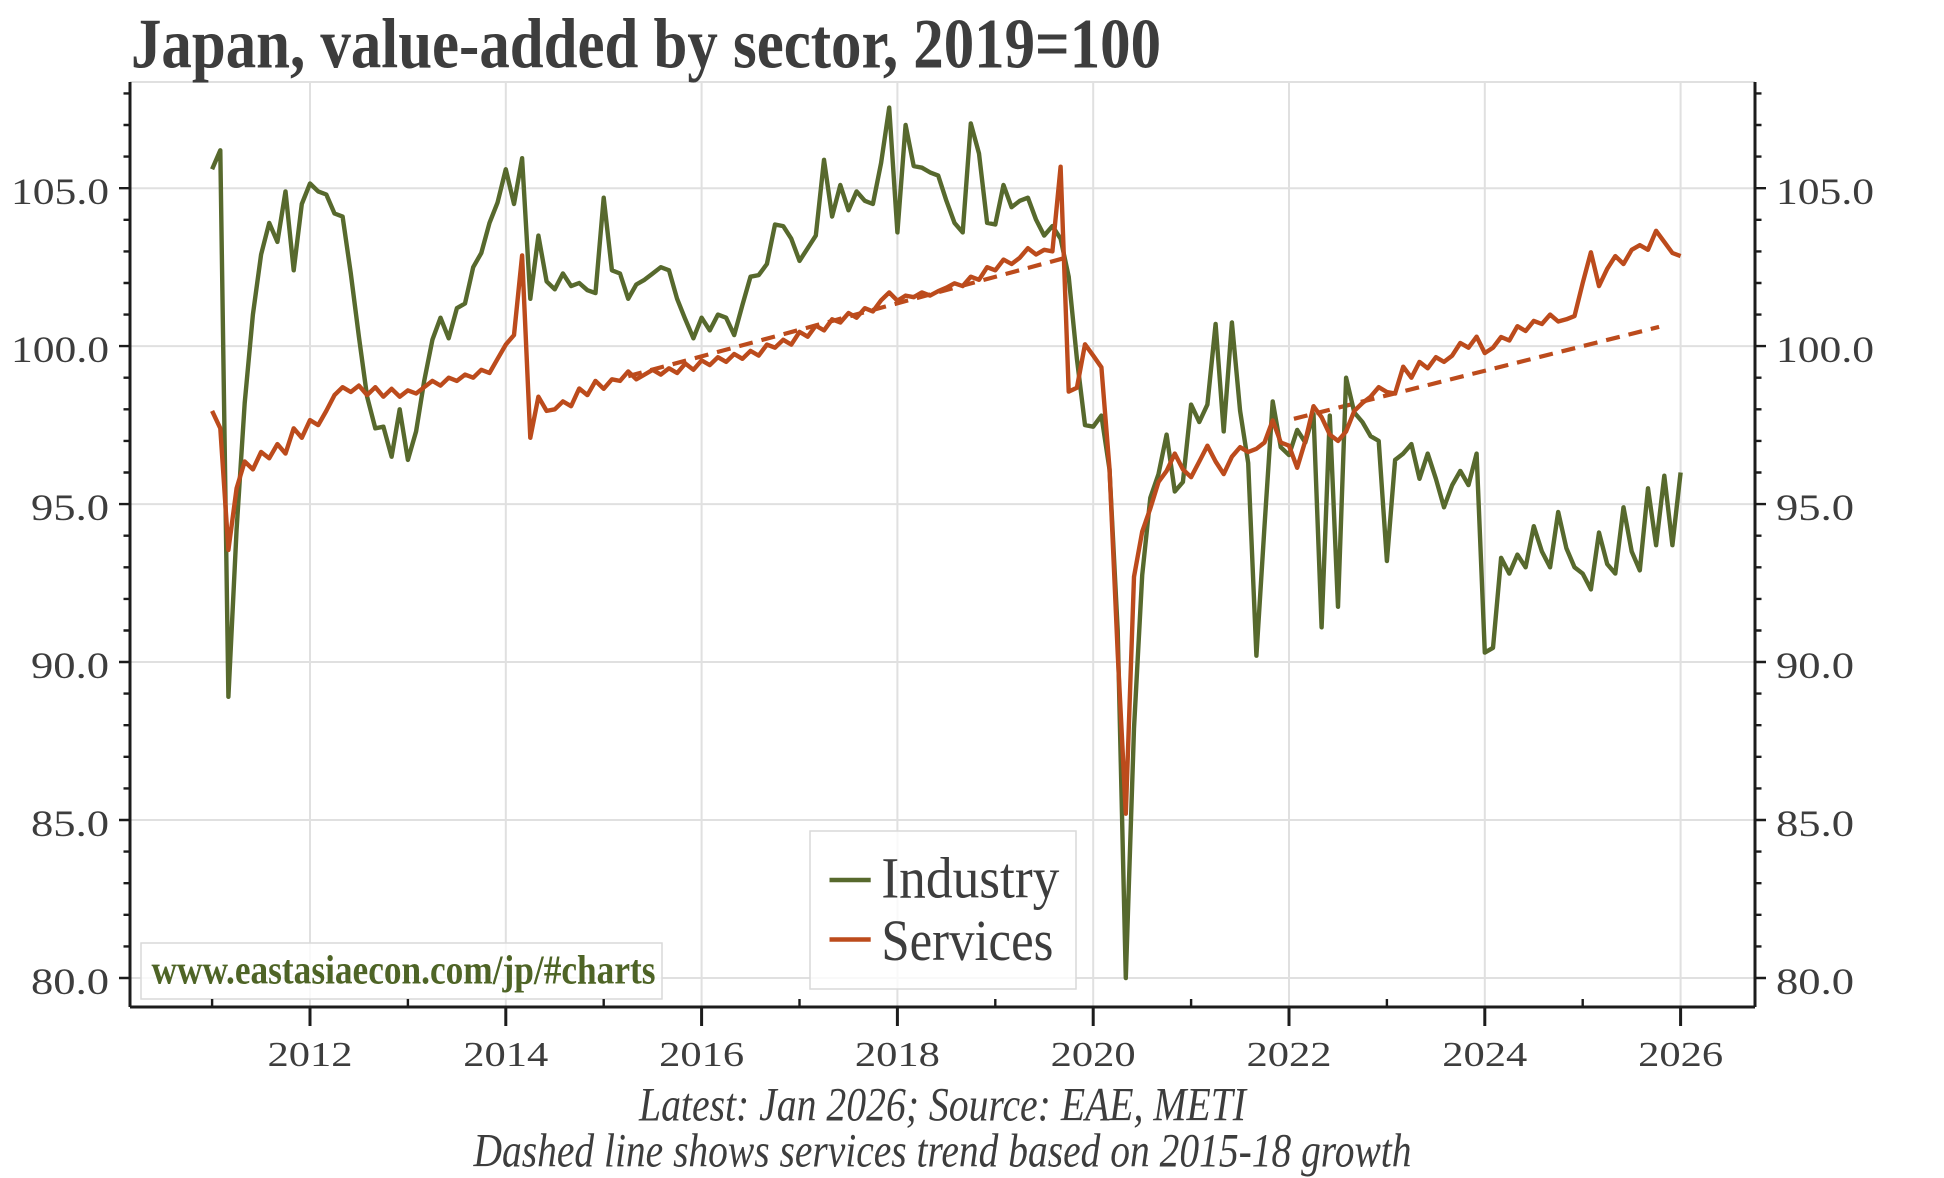 This screenshot has height=1178, width=1944. Describe the element at coordinates (310, 1054) in the screenshot. I see `svg-text: 2012` at that location.